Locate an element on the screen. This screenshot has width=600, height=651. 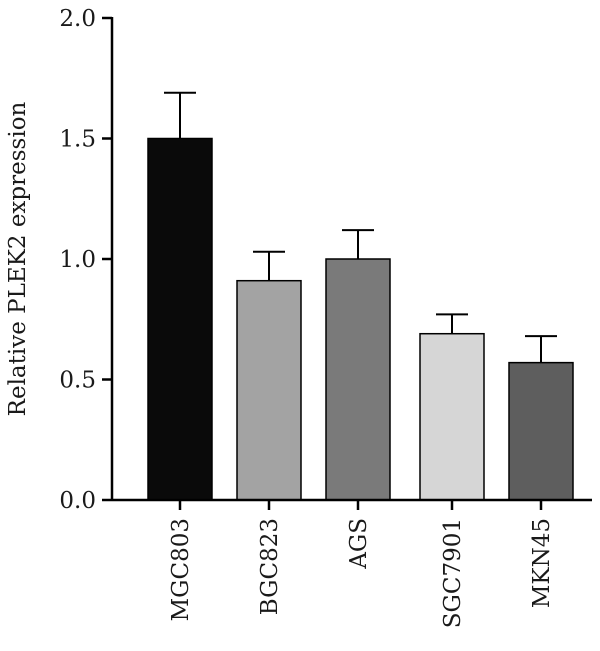
error-bar-sgc7901 is located at coordinates (452, 323).